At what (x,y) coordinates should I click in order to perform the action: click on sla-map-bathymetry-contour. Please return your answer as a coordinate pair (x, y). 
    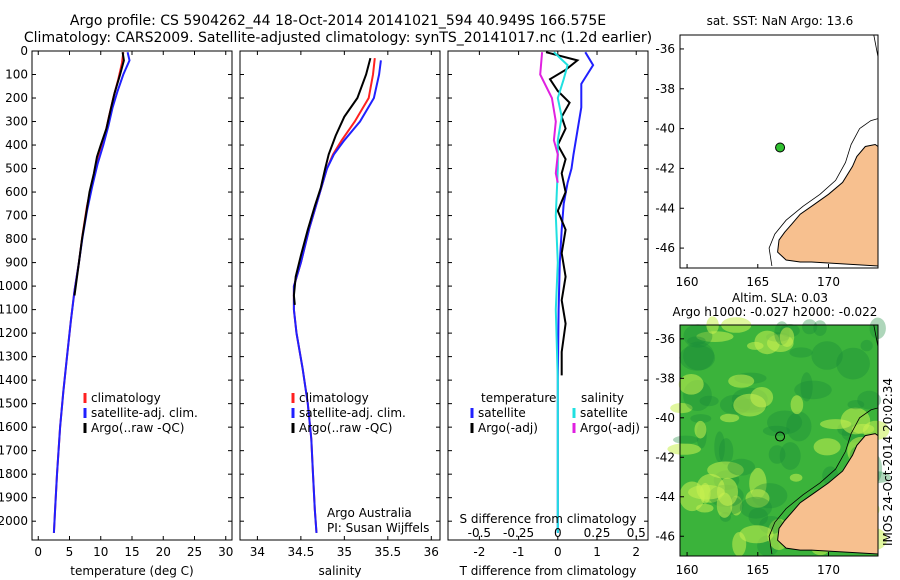
    Looking at the image, I should click on (823, 481).